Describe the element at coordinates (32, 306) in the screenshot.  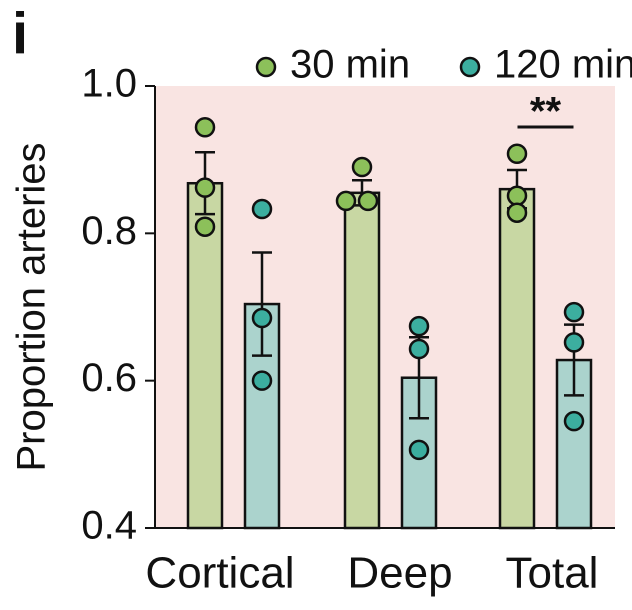
I see `y-axis-title: Proportion arteries` at that location.